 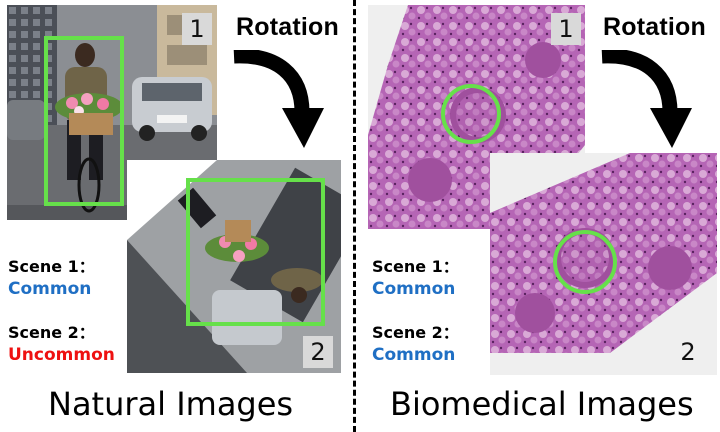 What do you see at coordinates (414, 355) in the screenshot?
I see `scene2-value: Common` at bounding box center [414, 355].